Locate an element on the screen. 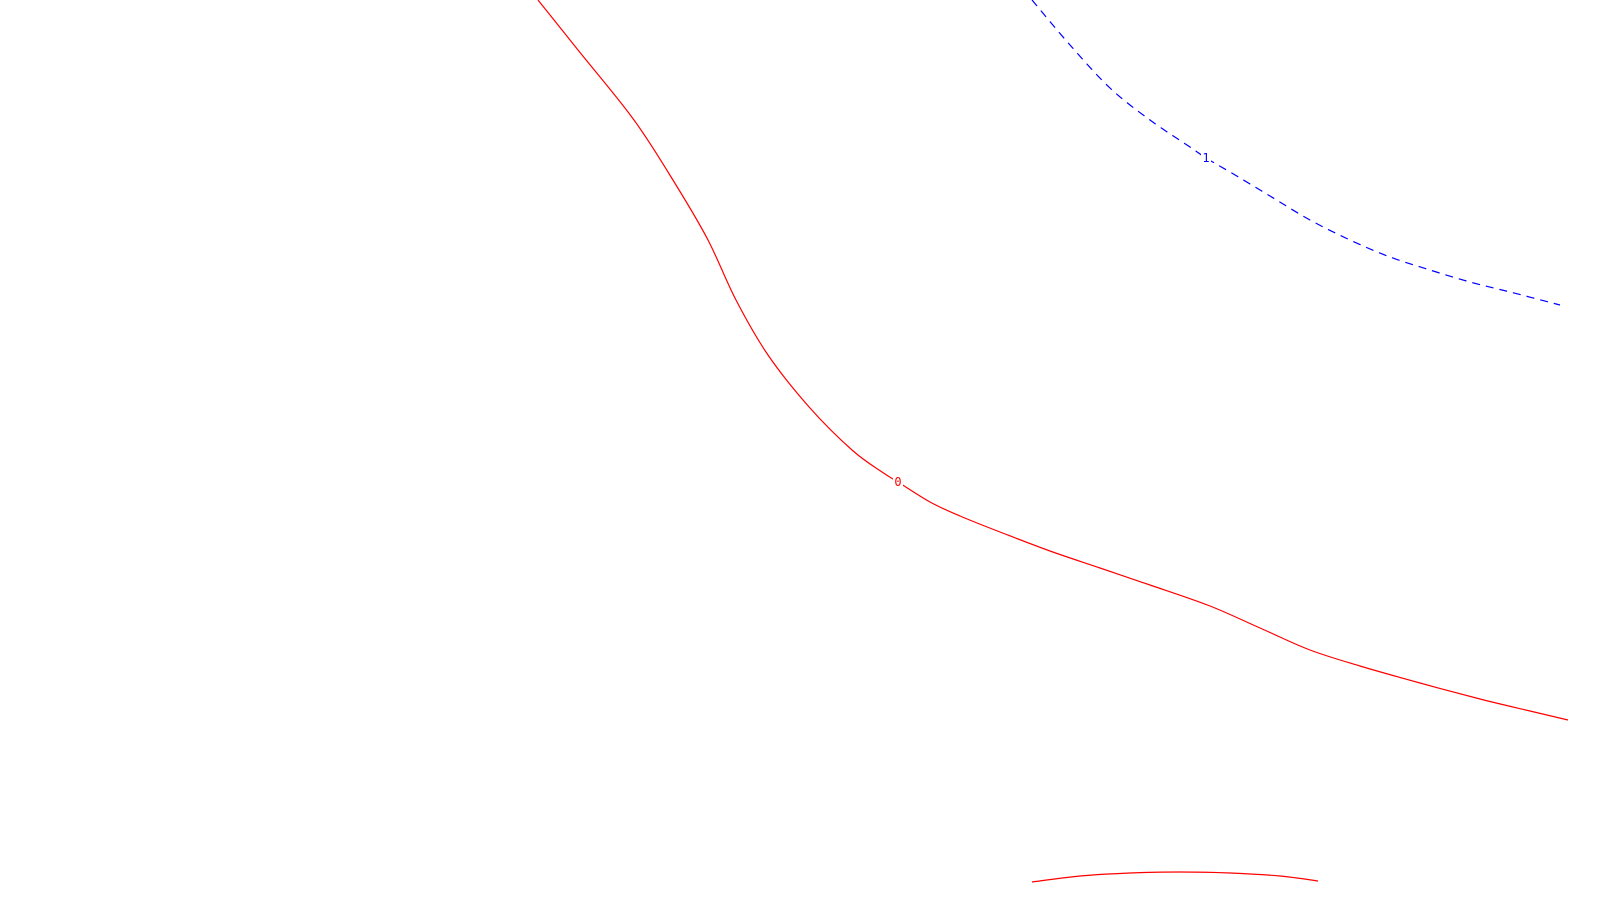  contour-label-level-0: 0 is located at coordinates (897, 482).